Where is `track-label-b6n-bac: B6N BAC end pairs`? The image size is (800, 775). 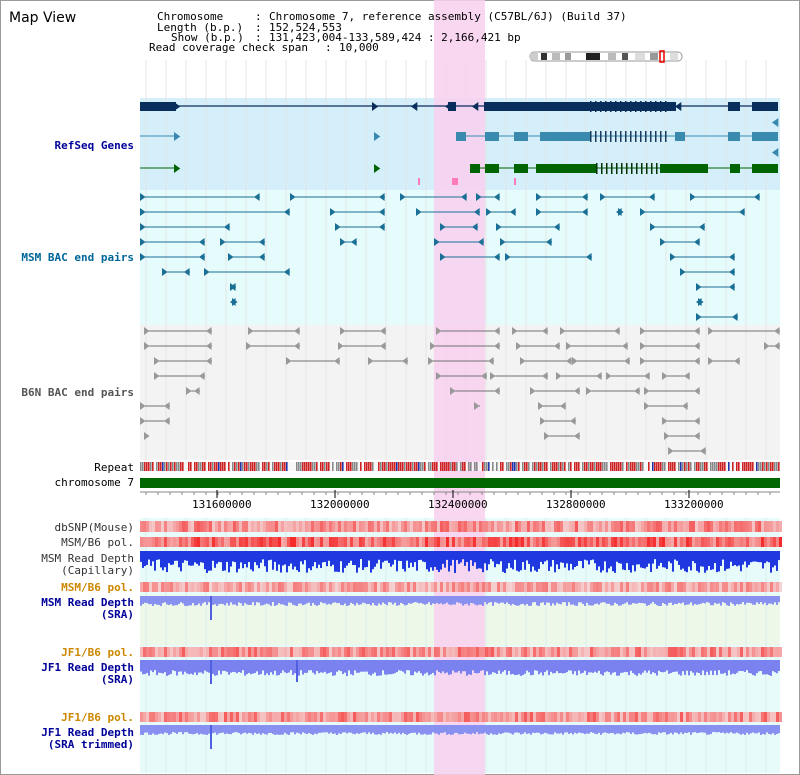
track-label-b6n-bac: B6N BAC end pairs is located at coordinates (77, 392).